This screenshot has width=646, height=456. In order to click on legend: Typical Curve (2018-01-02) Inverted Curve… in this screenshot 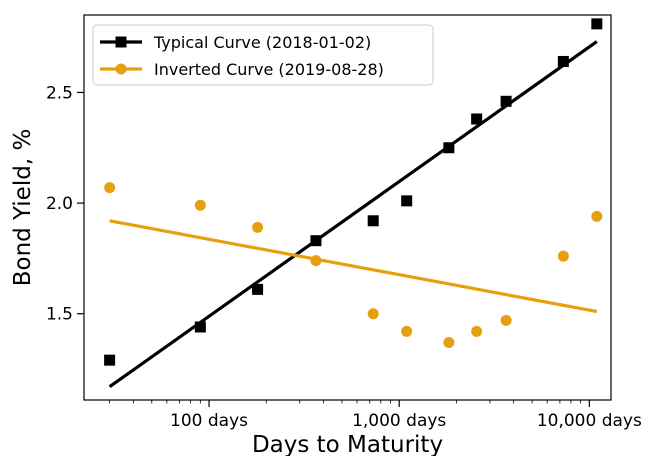, I will do `click(263, 55)`.